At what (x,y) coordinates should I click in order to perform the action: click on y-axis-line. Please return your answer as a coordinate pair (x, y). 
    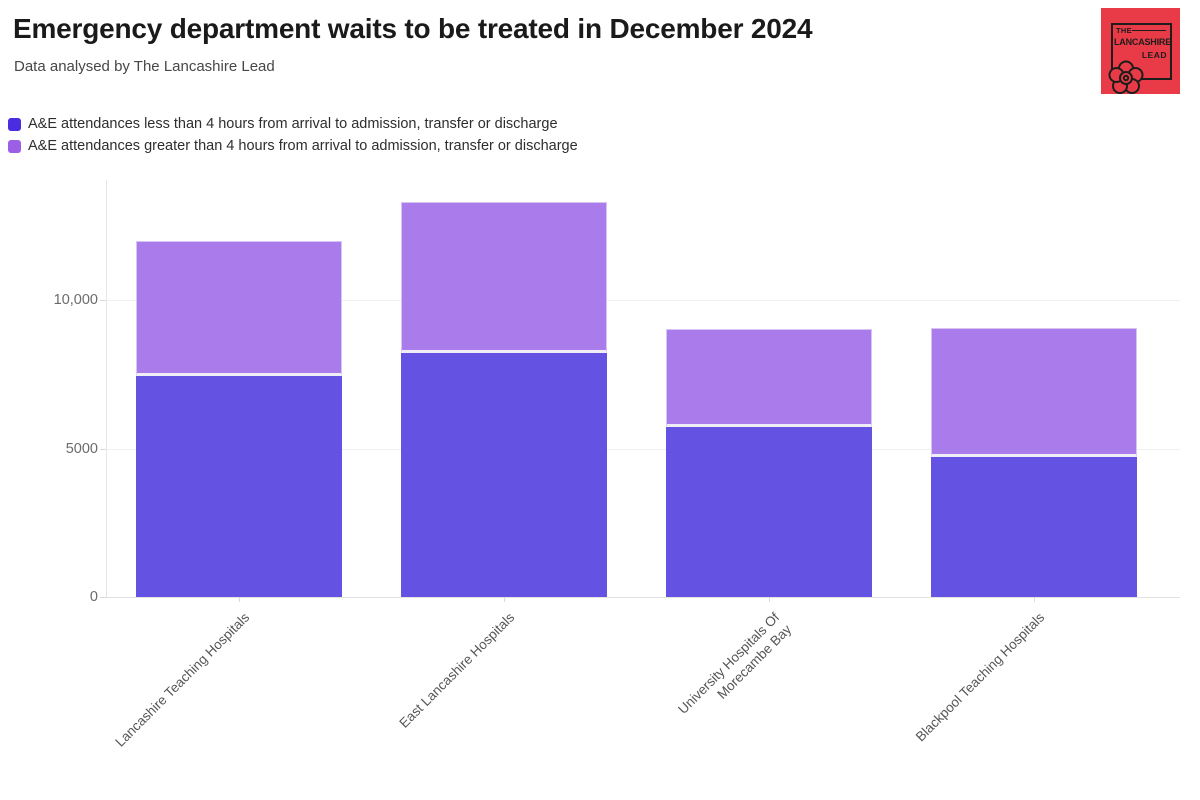
    Looking at the image, I should click on (106, 388).